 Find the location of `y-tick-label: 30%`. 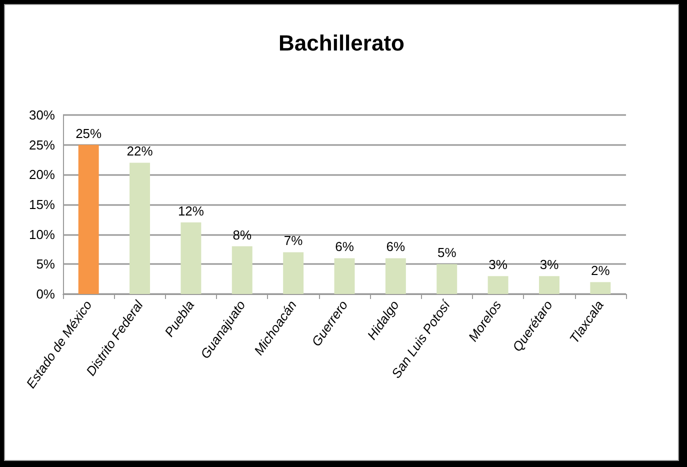

y-tick-label: 30% is located at coordinates (42, 115).